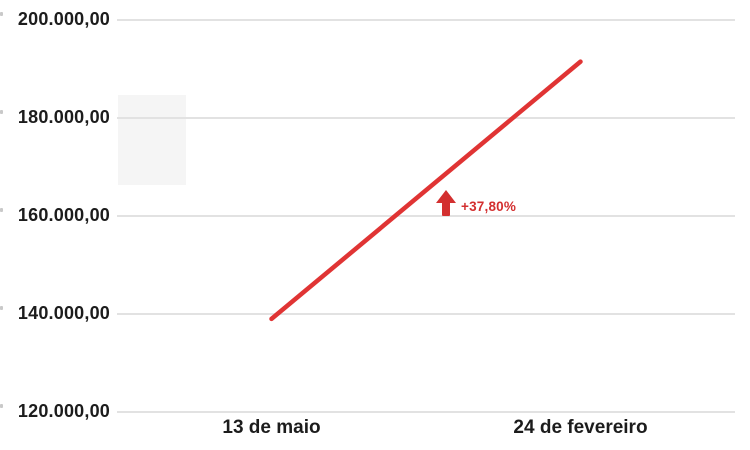 This screenshot has width=750, height=450. Describe the element at coordinates (446, 208) in the screenshot. I see `up-arrow-shaft` at that location.